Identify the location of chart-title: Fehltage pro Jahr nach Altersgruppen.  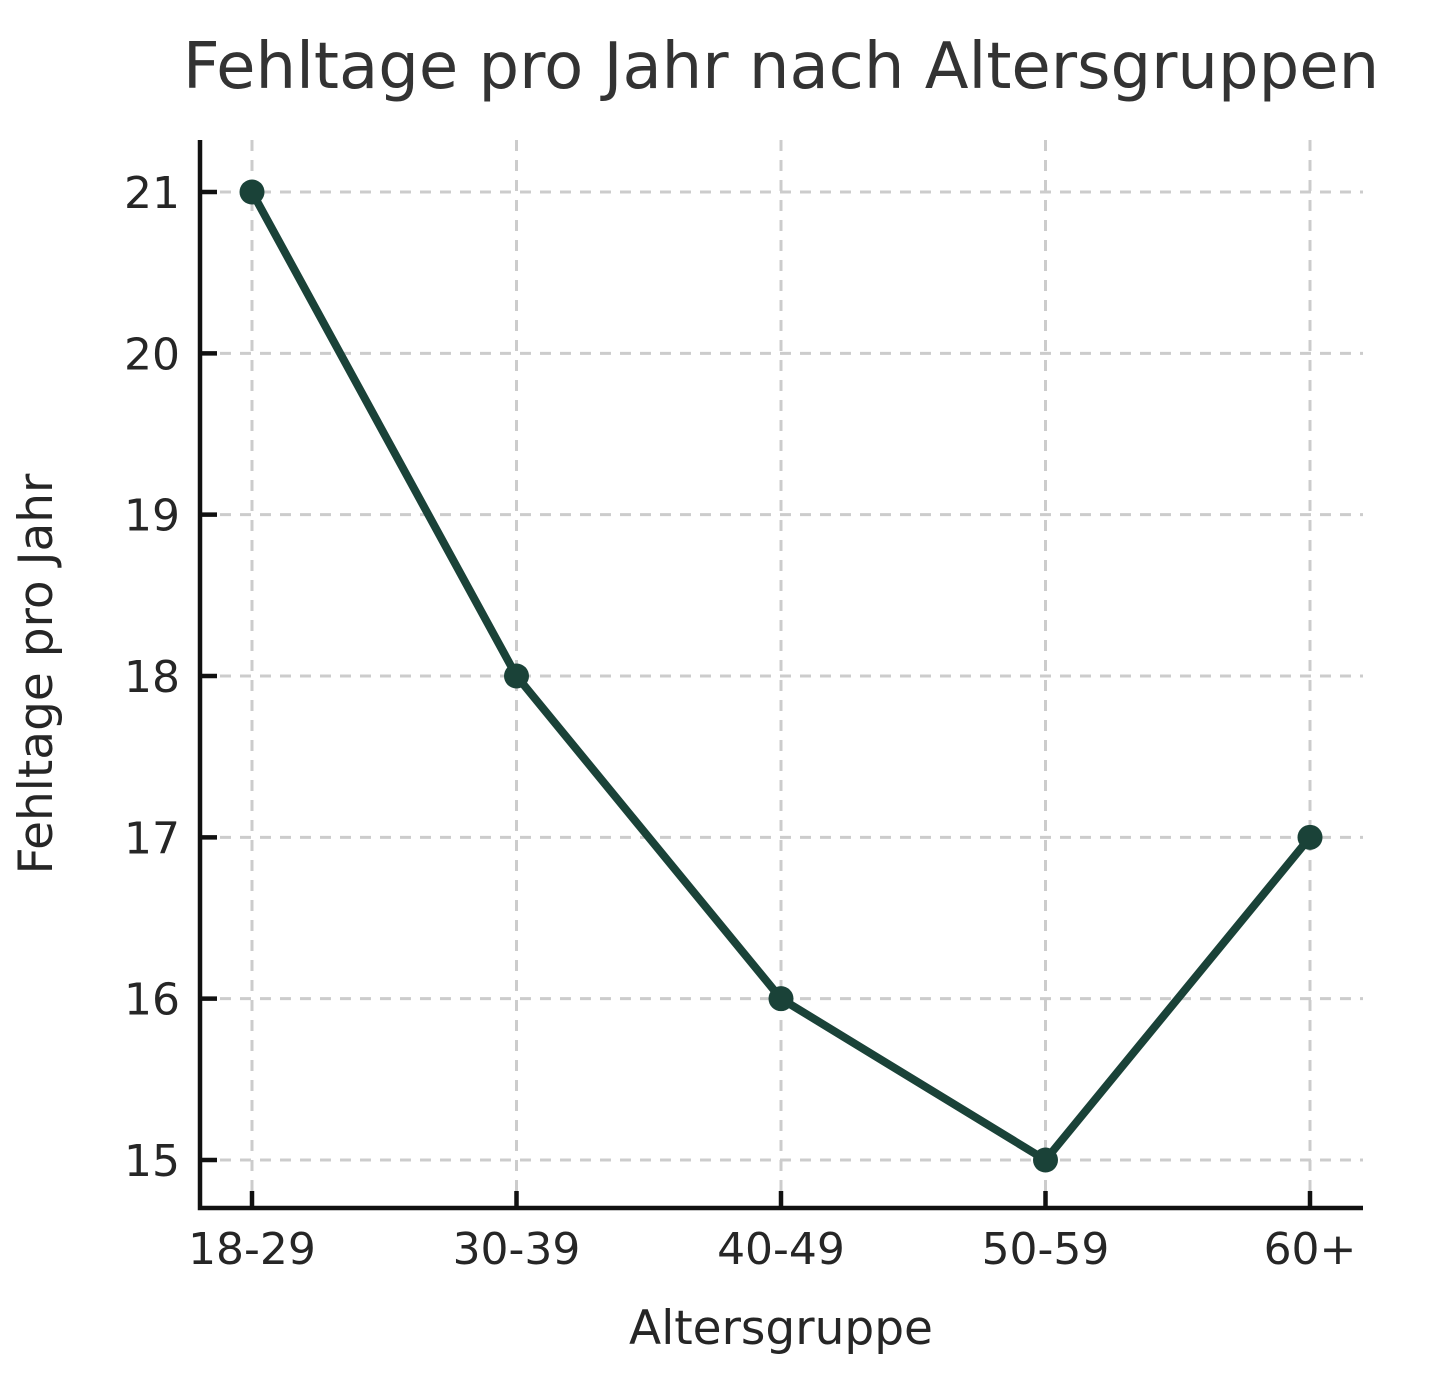
(781, 67).